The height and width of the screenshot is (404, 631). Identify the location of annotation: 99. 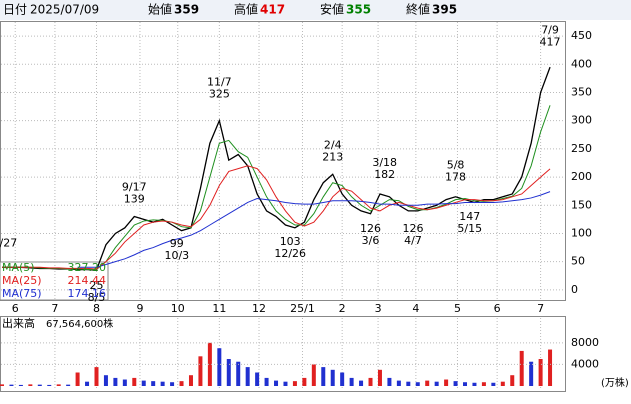
(177, 243).